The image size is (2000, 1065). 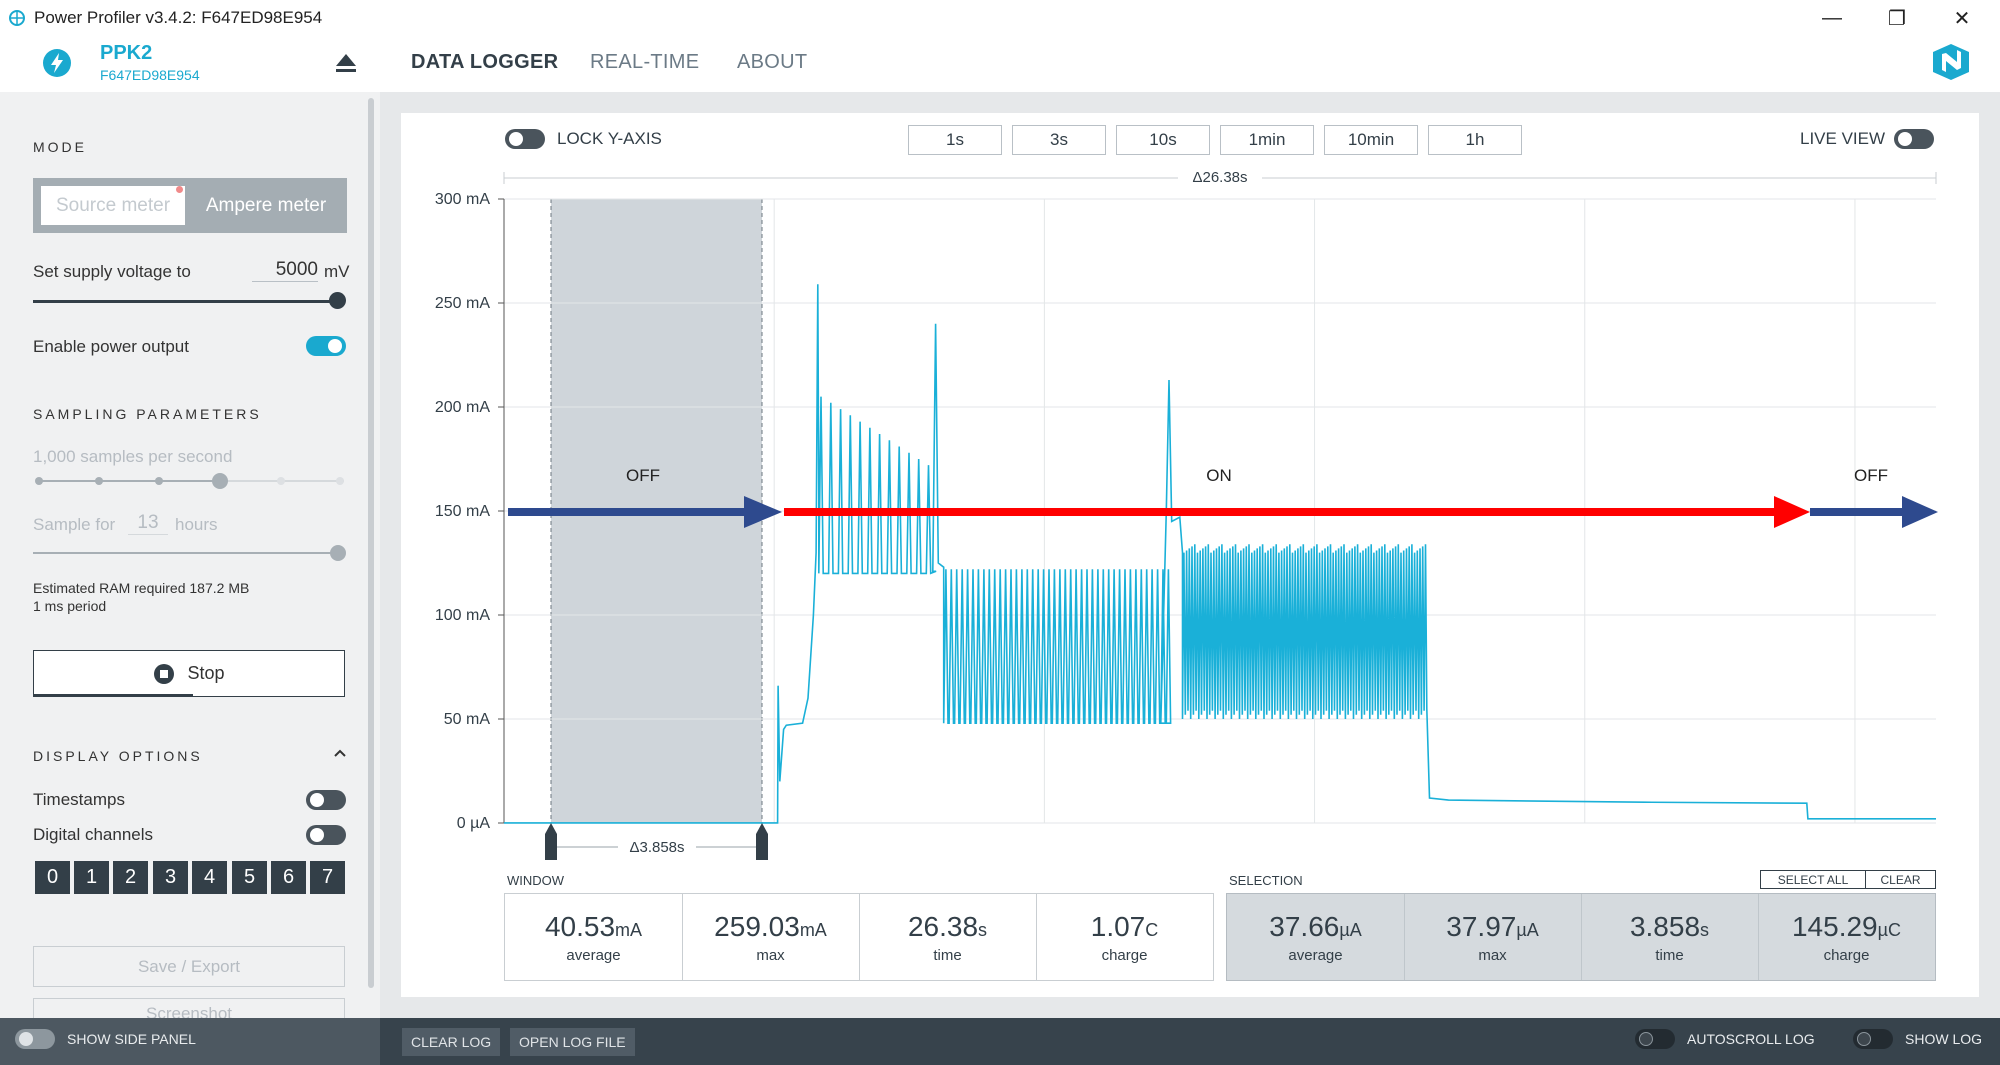 I want to click on power-output-toggle, so click(x=326, y=346).